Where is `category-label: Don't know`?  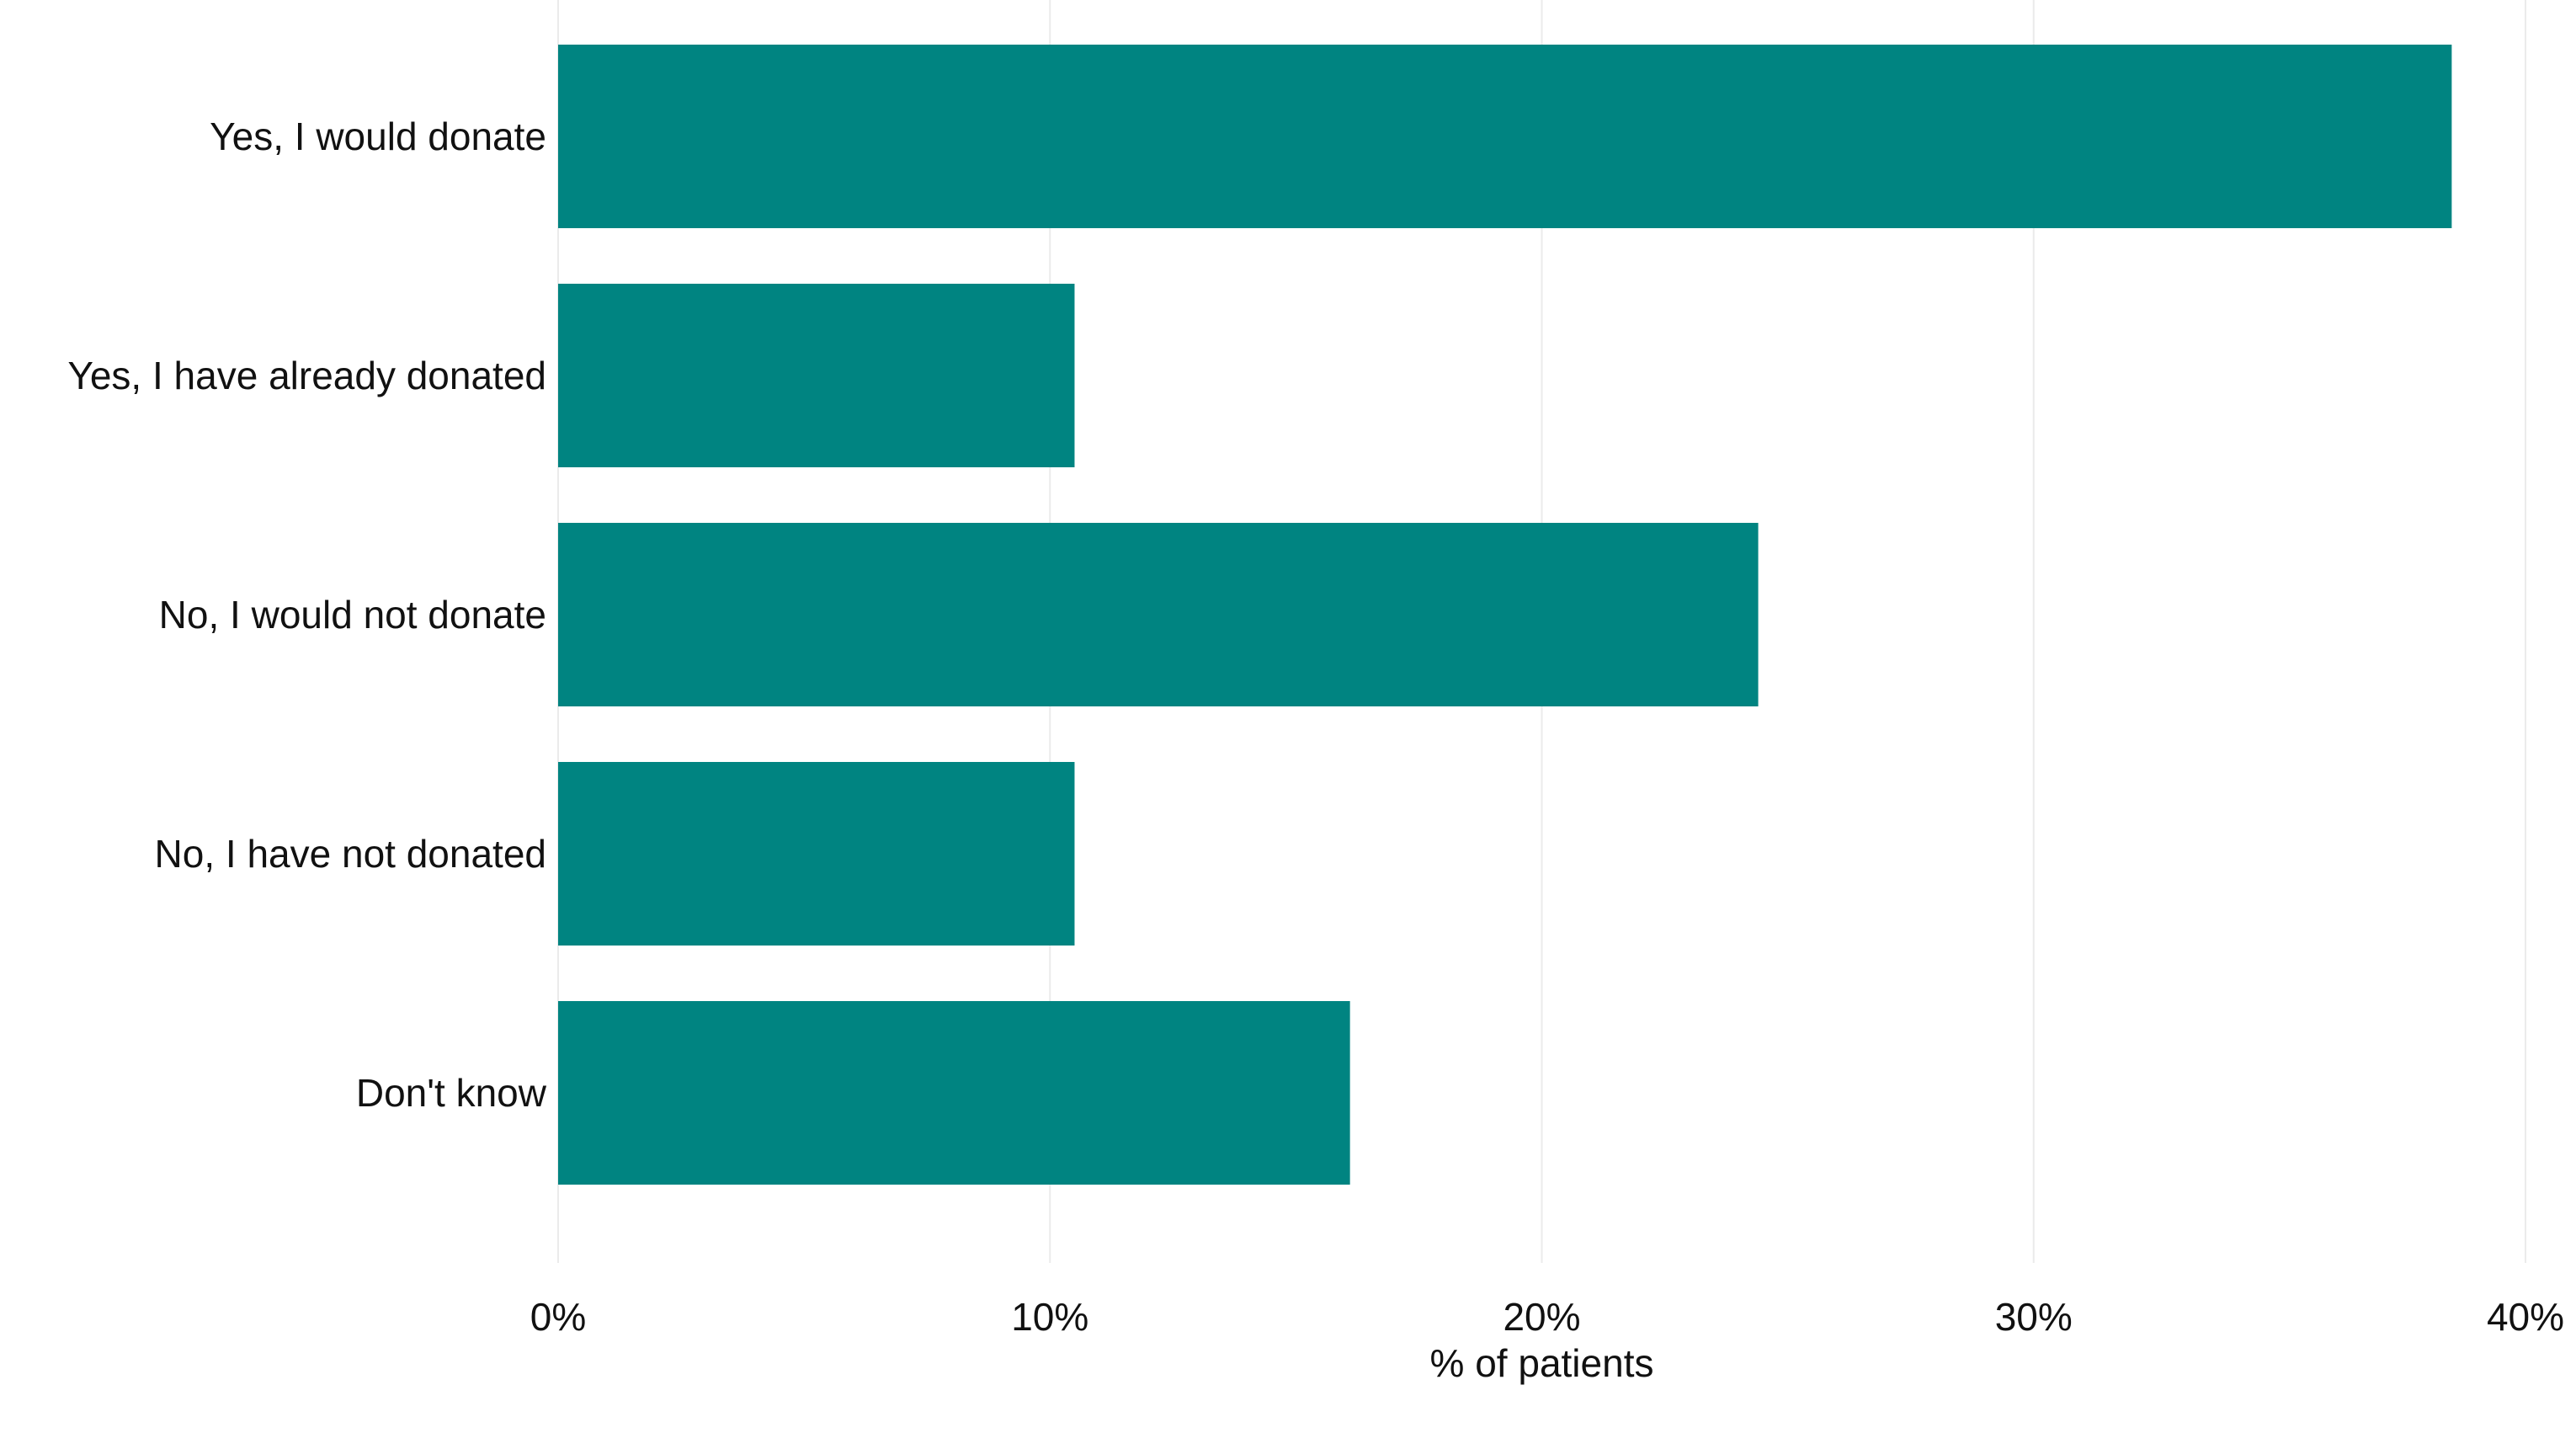 category-label: Don't know is located at coordinates (452, 1093).